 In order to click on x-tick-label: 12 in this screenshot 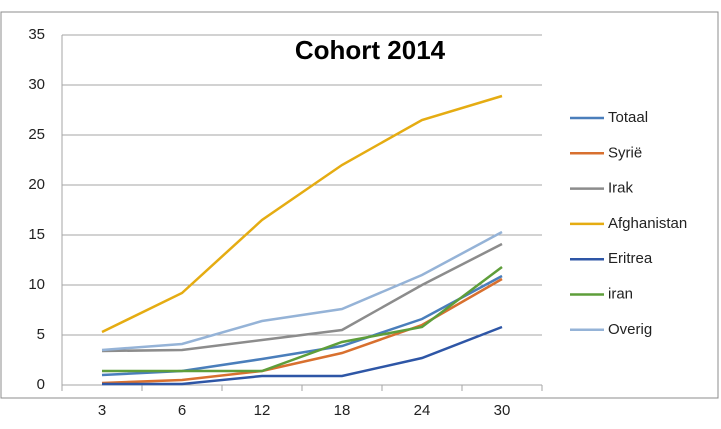, I will do `click(262, 410)`.